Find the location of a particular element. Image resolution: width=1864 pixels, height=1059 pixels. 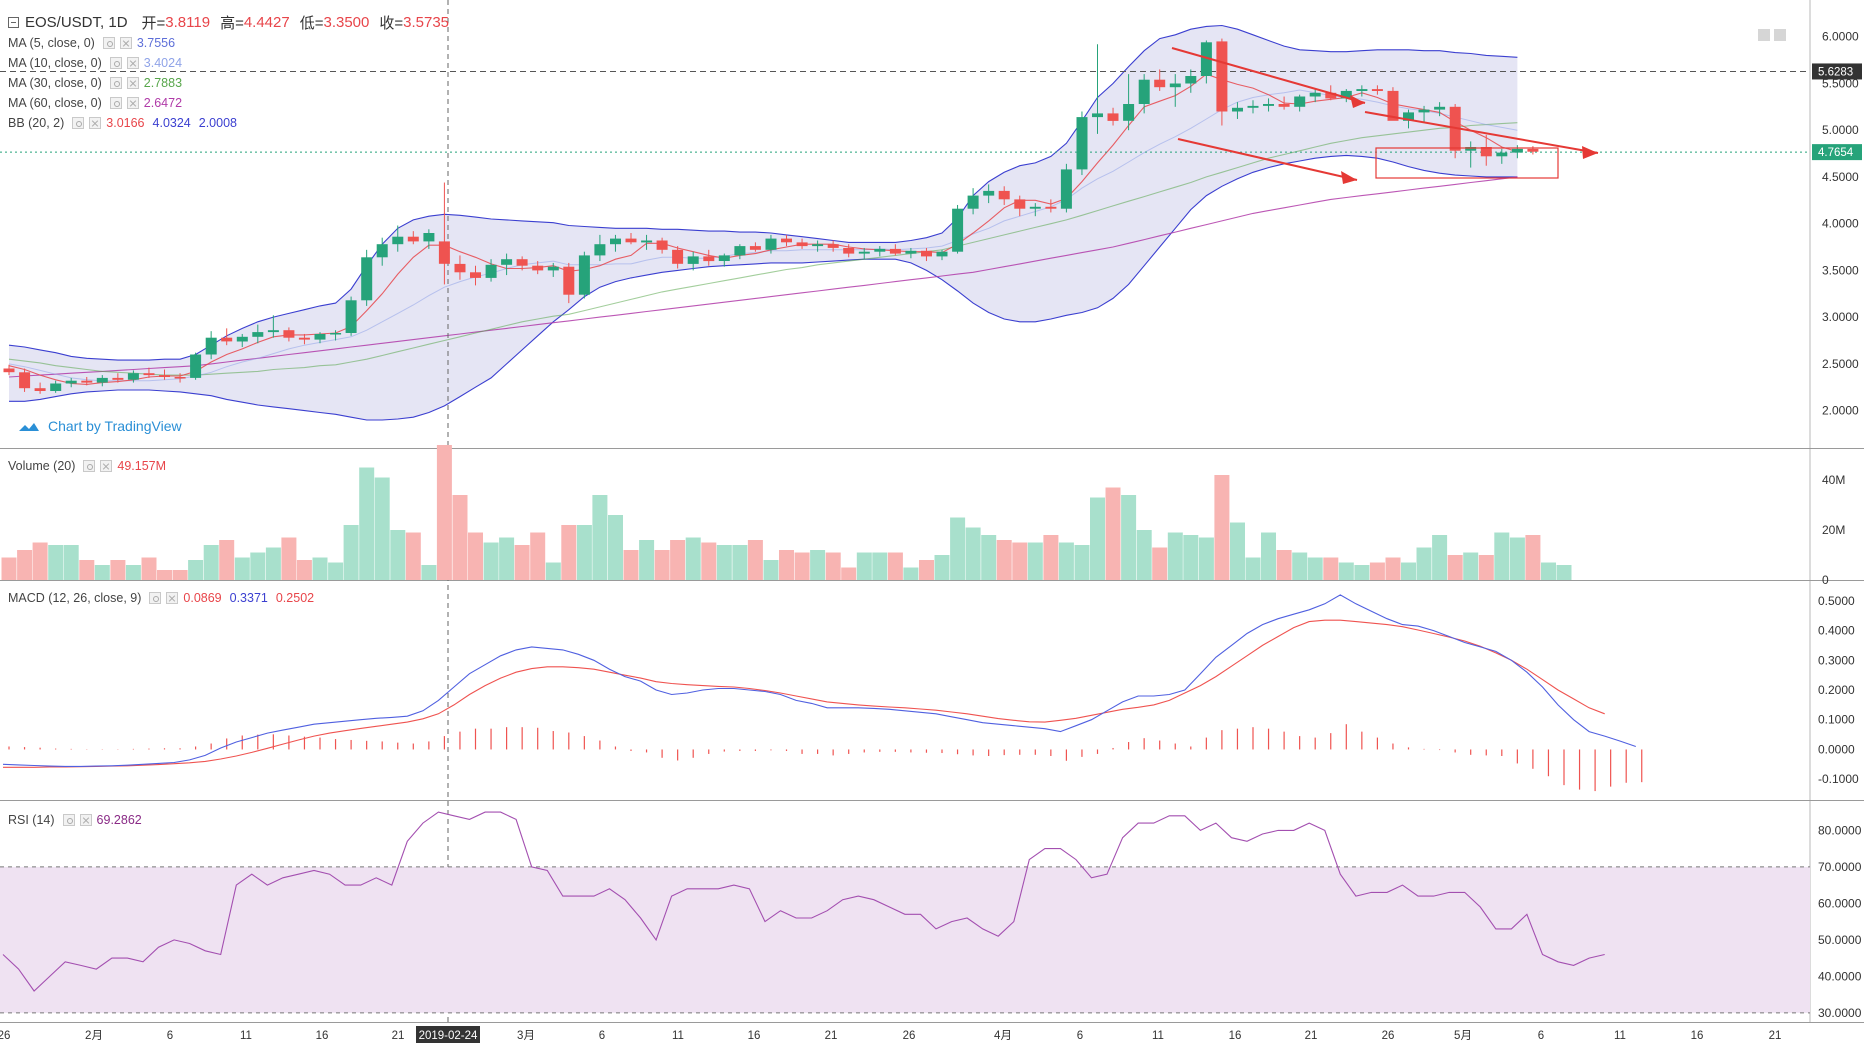

legend-ma60-label: MA (60, close, 0) is located at coordinates (55, 103).